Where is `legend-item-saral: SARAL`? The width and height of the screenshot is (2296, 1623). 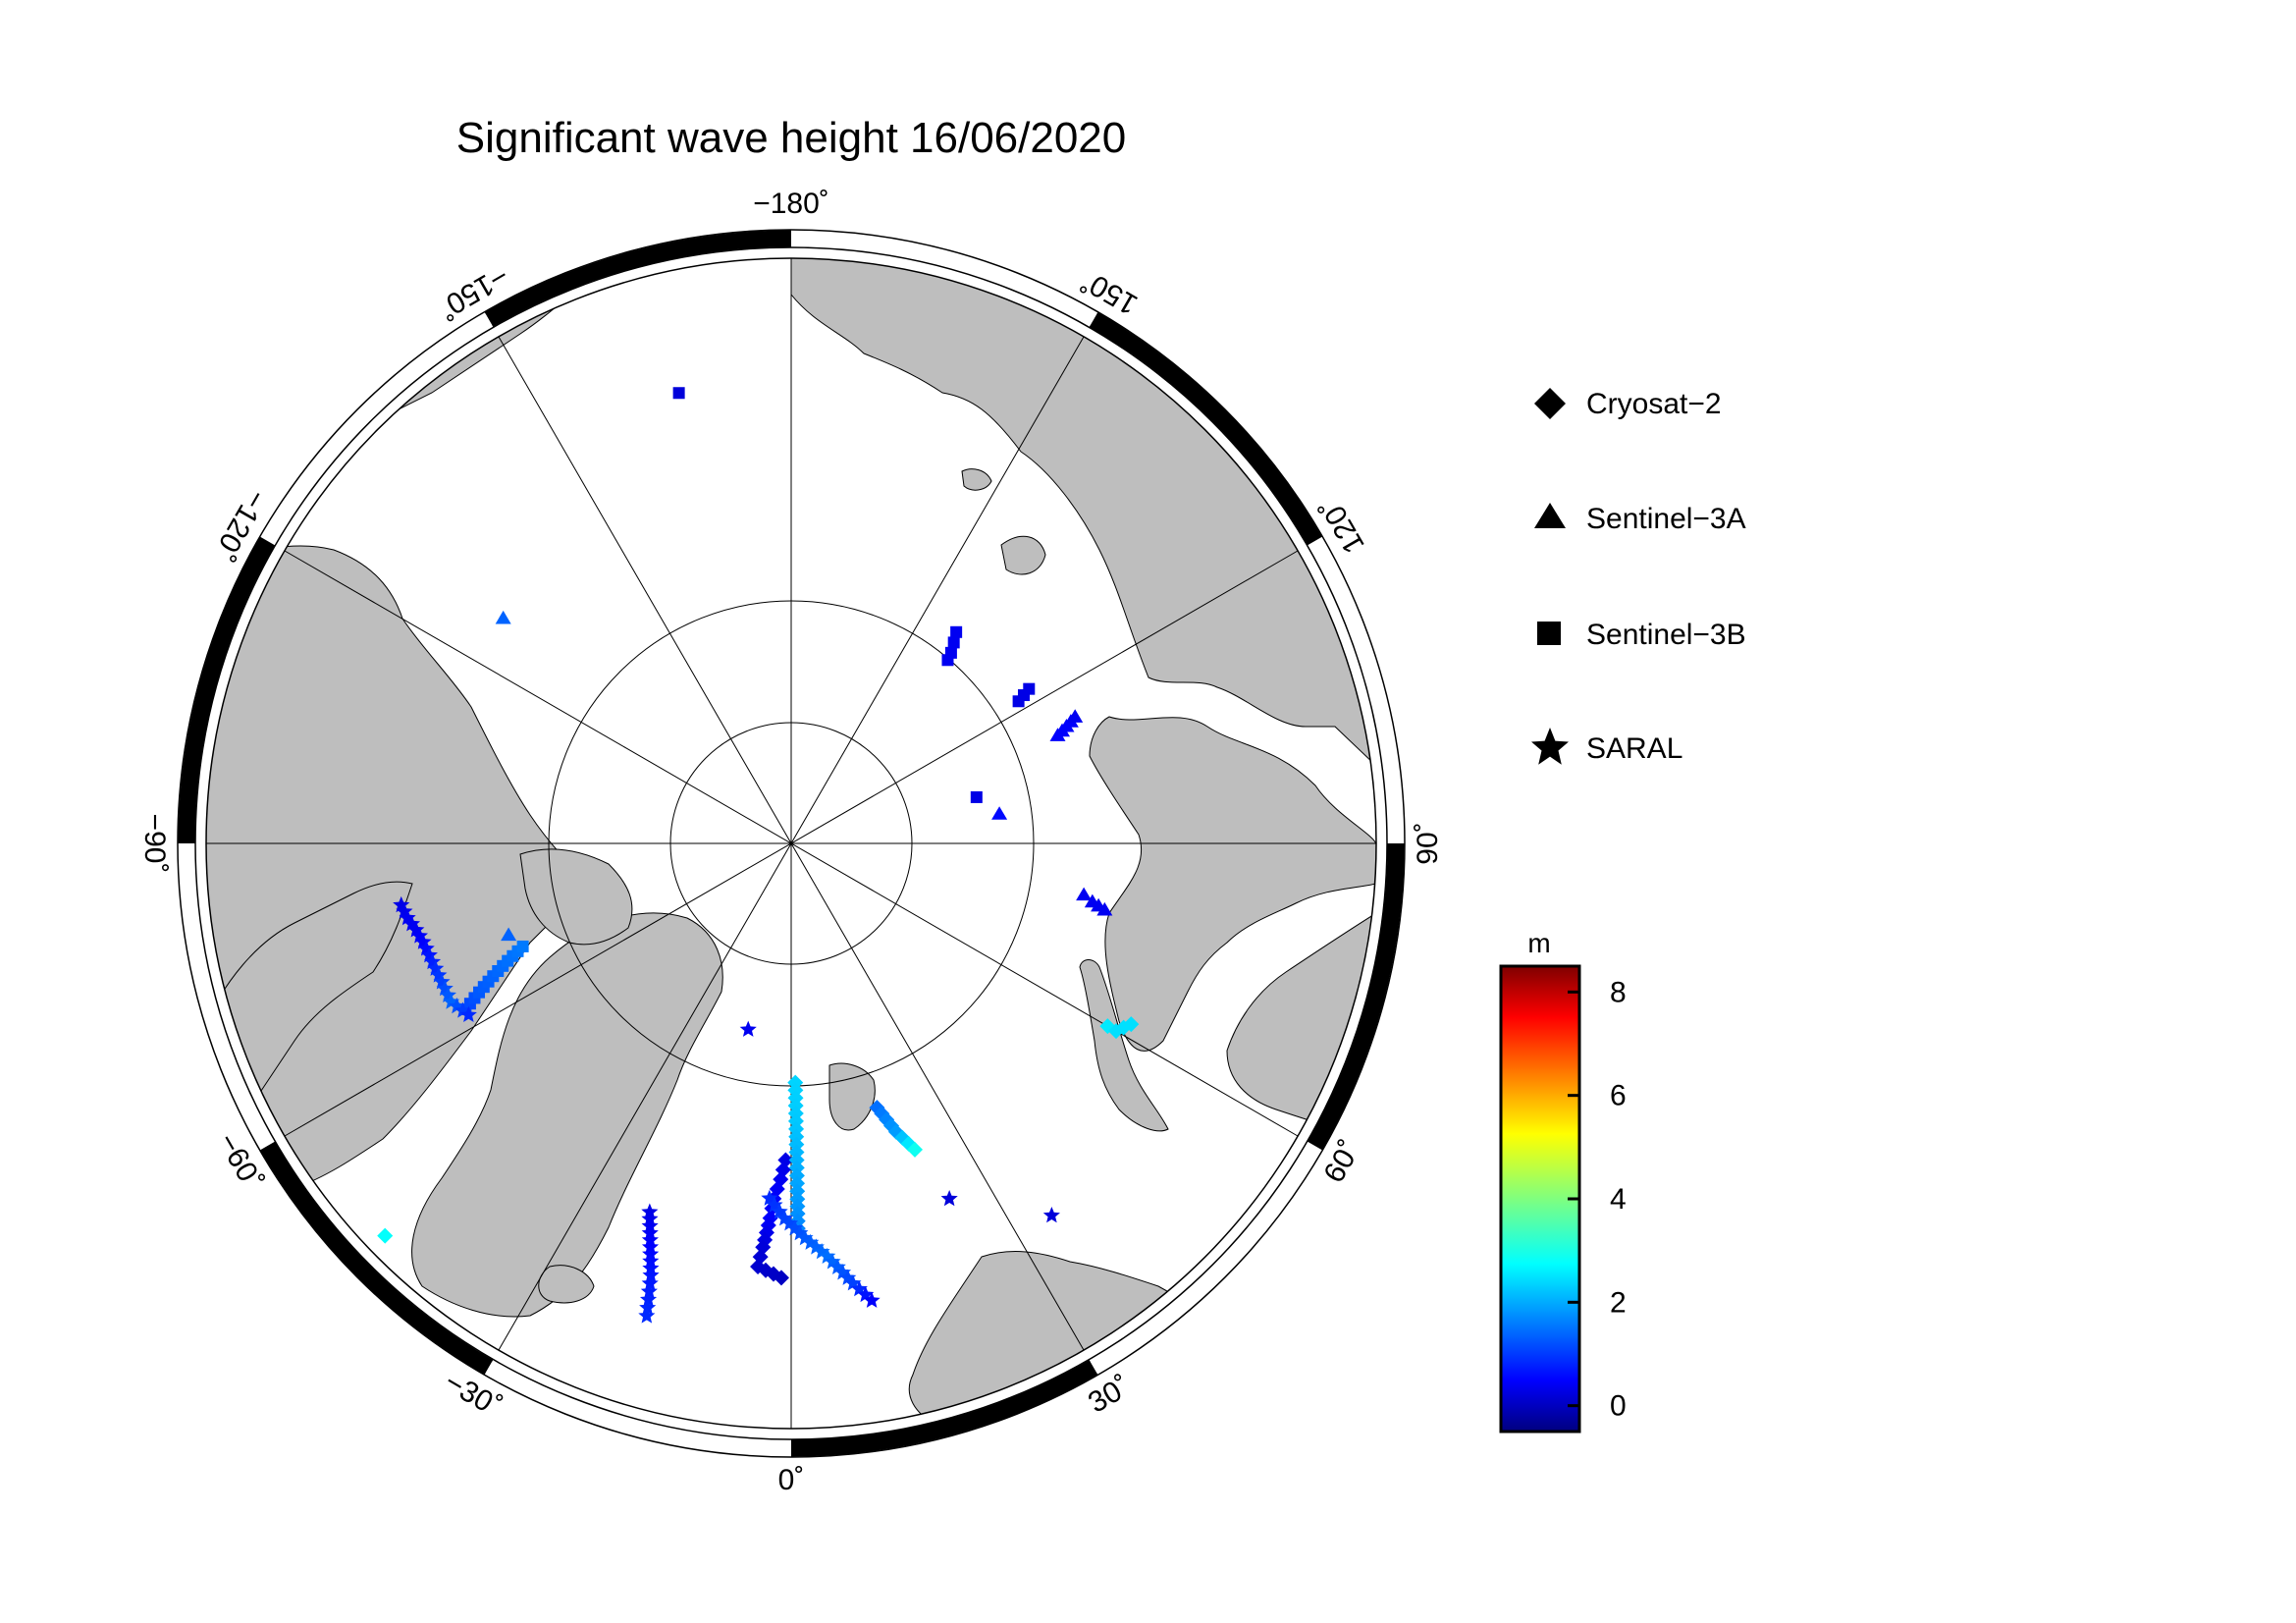
legend-item-saral: SARAL is located at coordinates (1607, 746).